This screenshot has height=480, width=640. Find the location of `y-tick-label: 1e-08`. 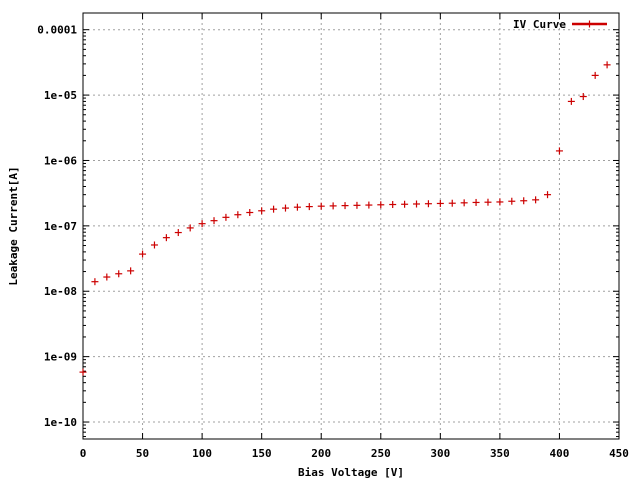

y-tick-label: 1e-08 is located at coordinates (60, 291).